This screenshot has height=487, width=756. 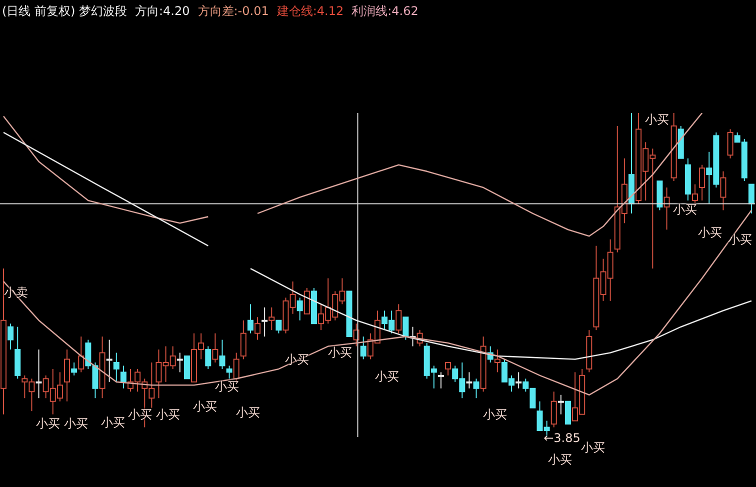 I want to click on text: 方向:4.20, so click(x=162, y=11).